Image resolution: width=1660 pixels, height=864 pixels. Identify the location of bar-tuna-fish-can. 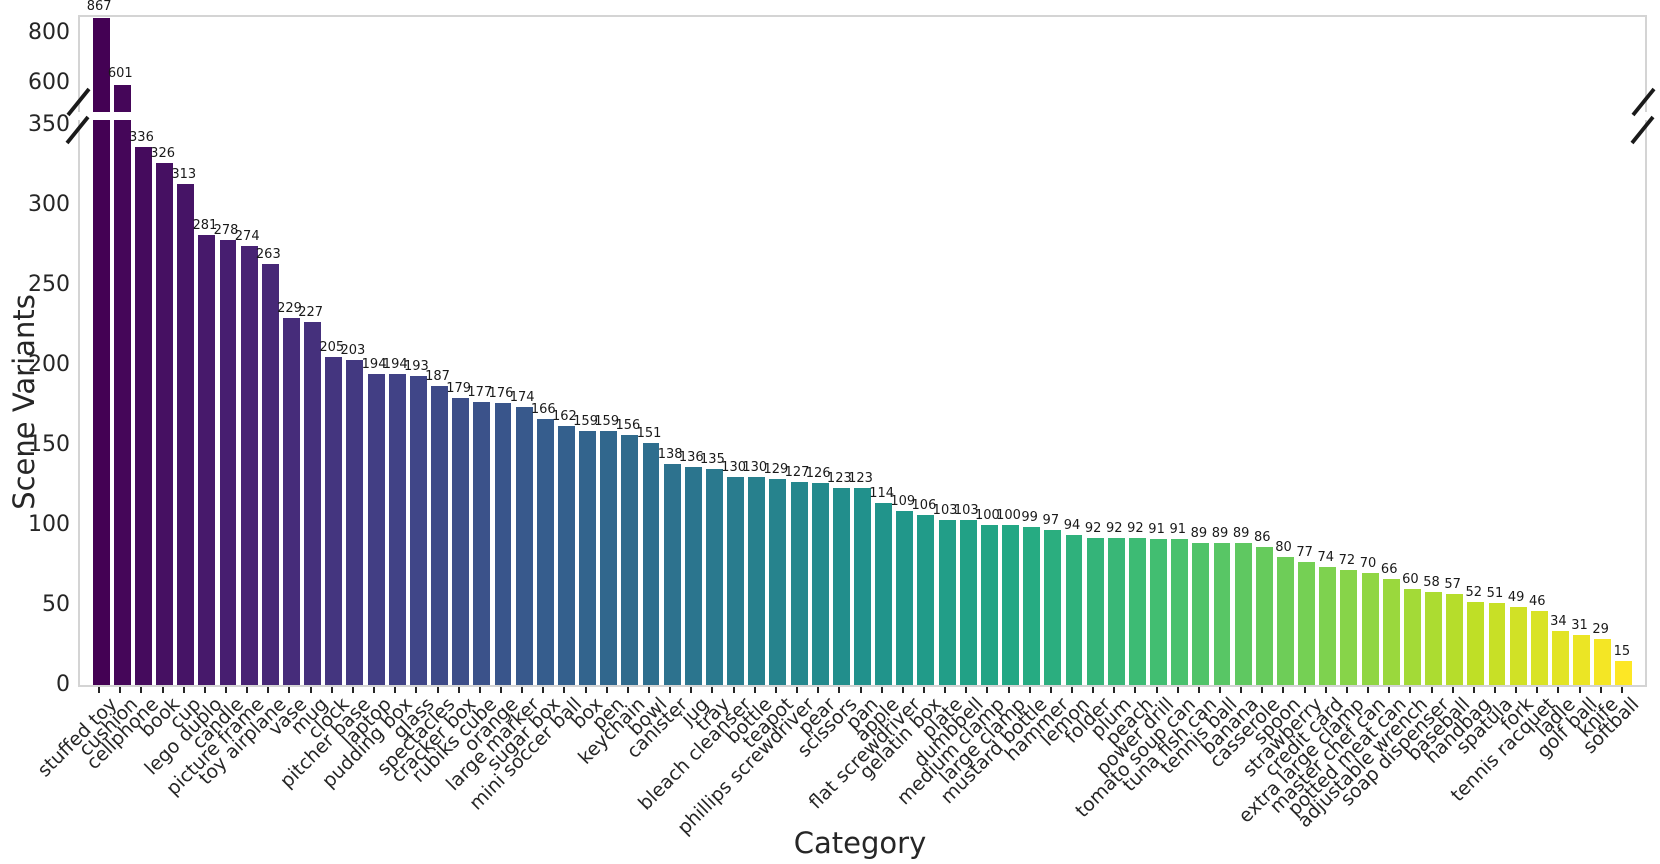
(1201, 613).